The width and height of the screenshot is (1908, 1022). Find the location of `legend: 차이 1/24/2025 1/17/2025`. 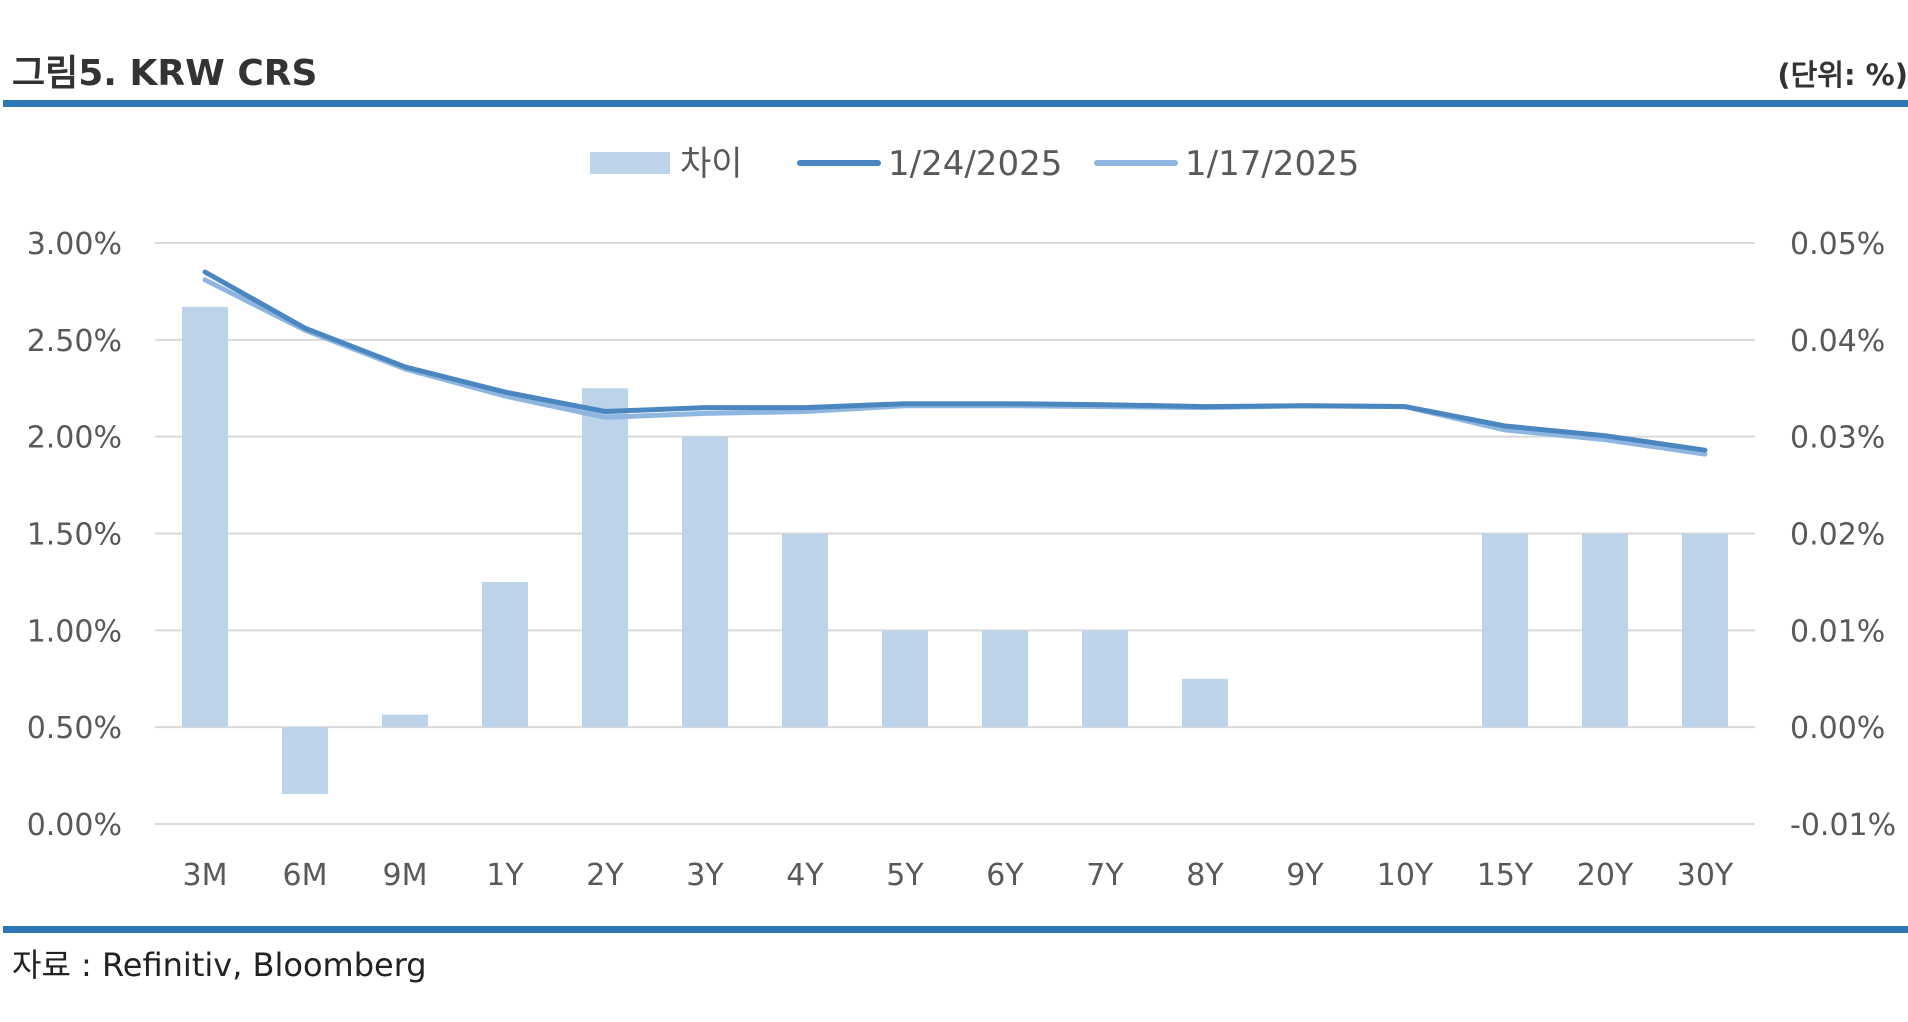

legend: 차이 1/24/2025 1/17/2025 is located at coordinates (974, 164).